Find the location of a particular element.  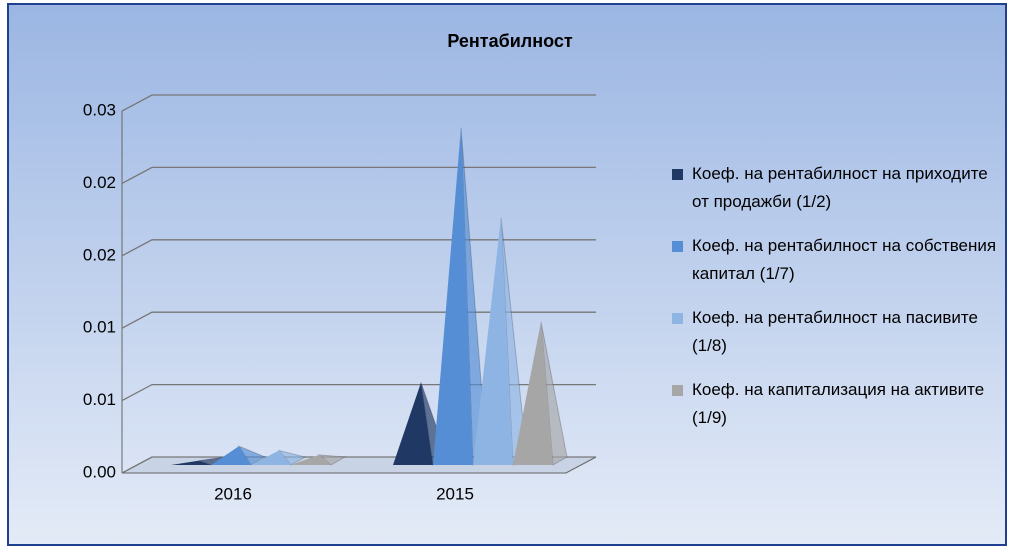

legend-label: Коеф. на рентабилност на пасивите (1/8) is located at coordinates (835, 331).